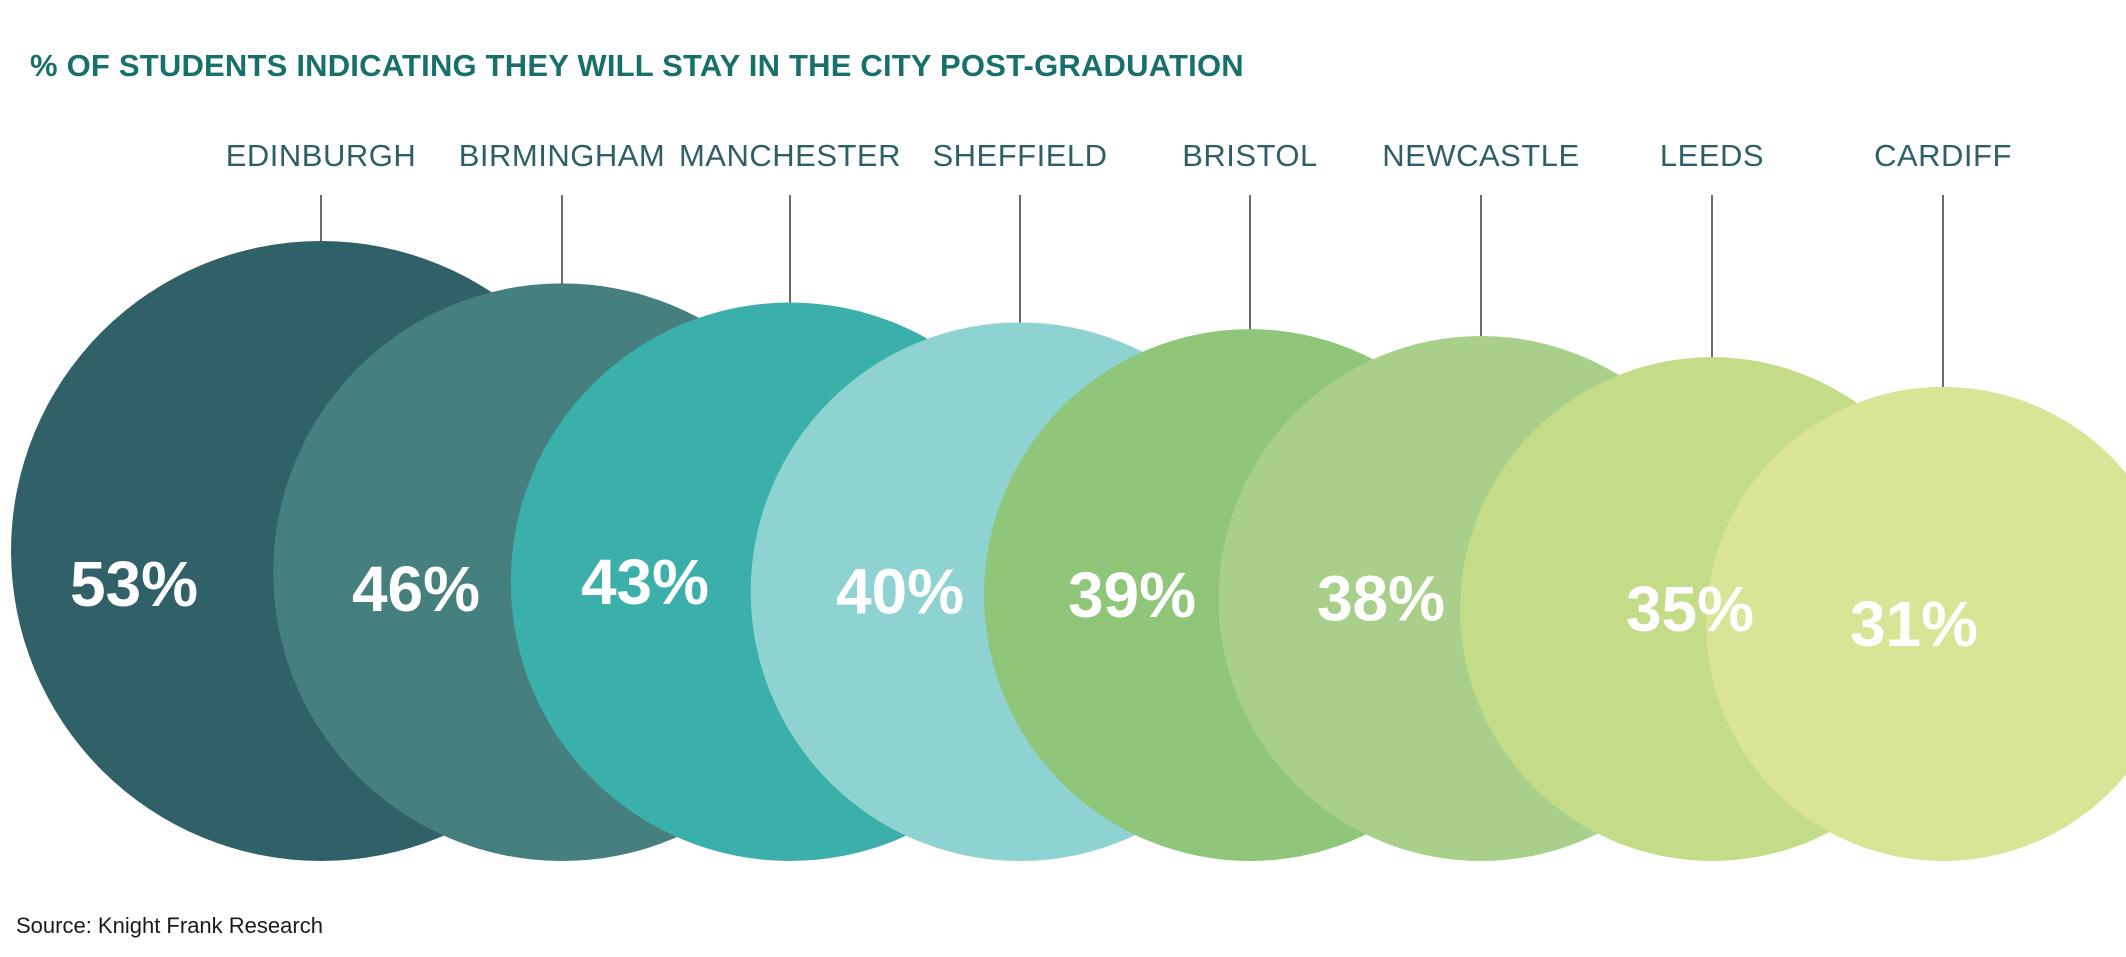 The image size is (2126, 957). Describe the element at coordinates (1250, 155) in the screenshot. I see `city-label-bristol: BRISTOL` at that location.